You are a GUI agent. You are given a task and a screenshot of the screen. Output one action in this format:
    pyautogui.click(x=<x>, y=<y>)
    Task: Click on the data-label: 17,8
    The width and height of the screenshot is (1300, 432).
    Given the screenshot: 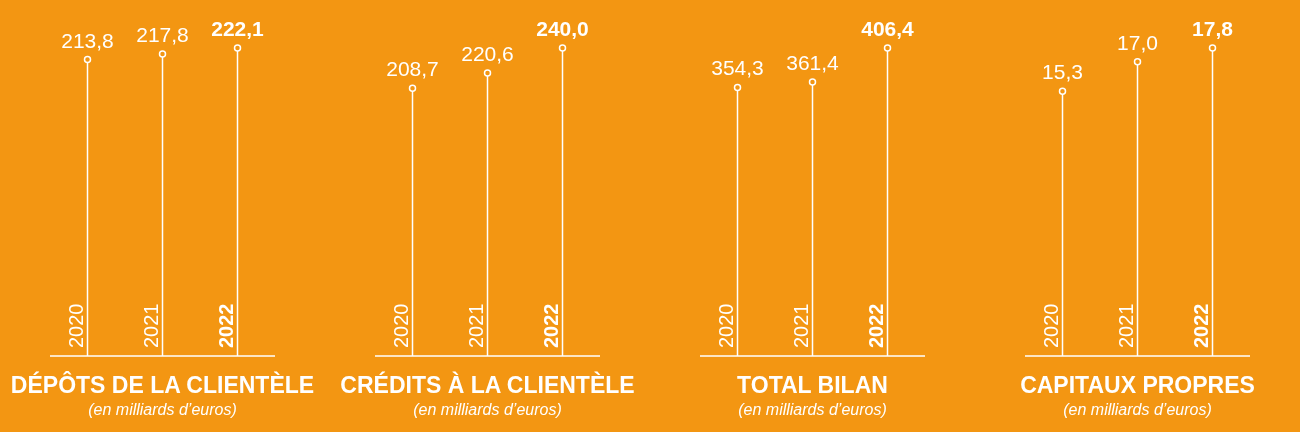 What is the action you would take?
    pyautogui.click(x=1213, y=28)
    